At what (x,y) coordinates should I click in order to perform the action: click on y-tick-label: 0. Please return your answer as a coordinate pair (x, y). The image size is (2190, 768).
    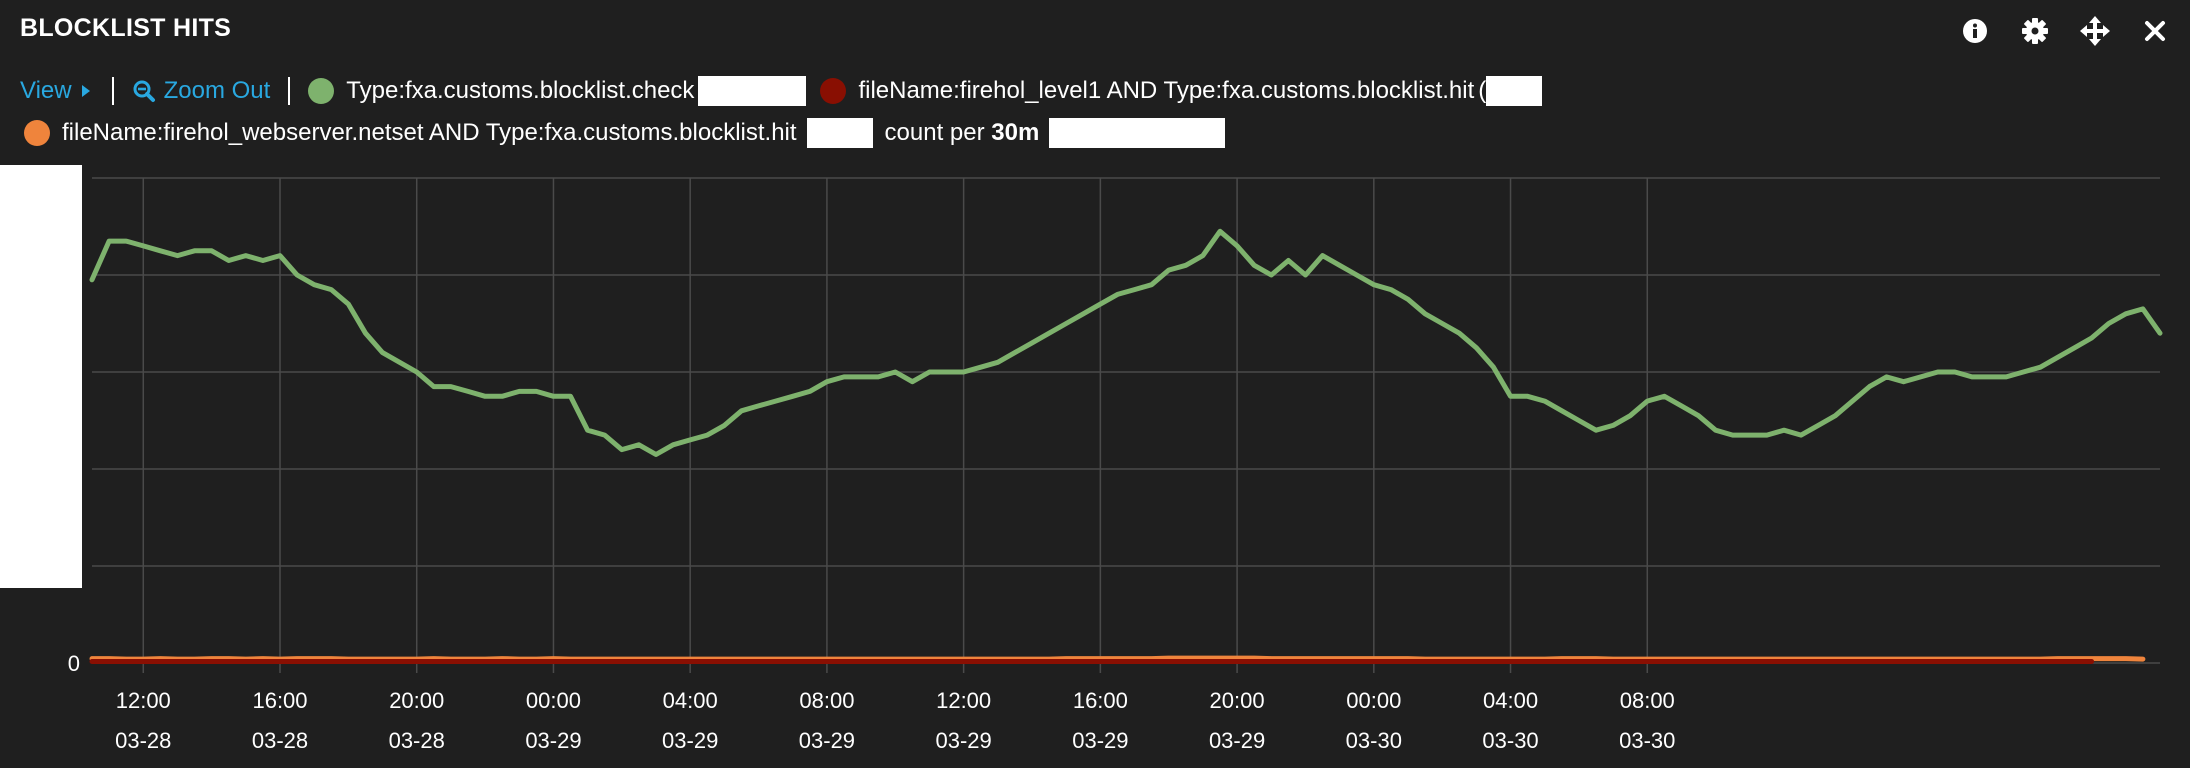
    Looking at the image, I should click on (74, 663).